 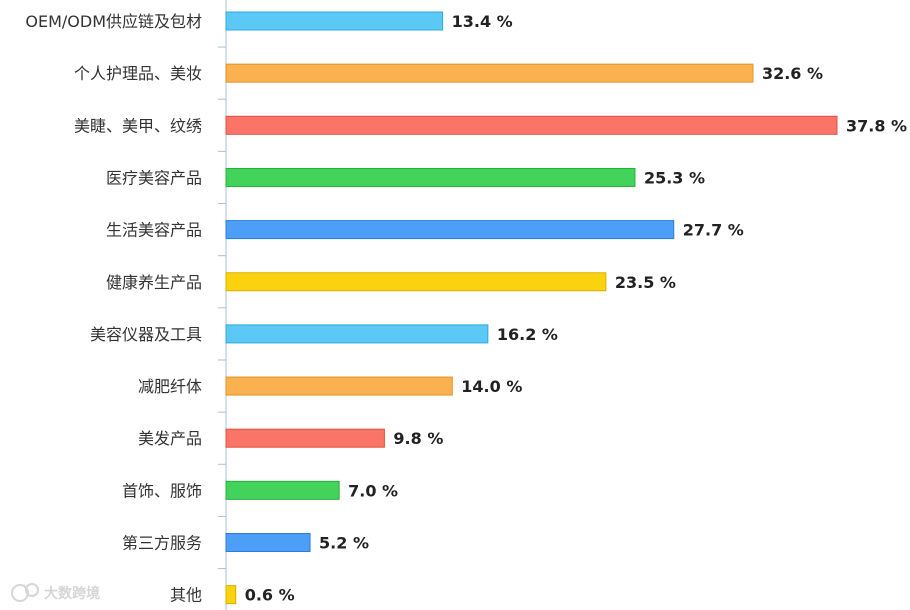 I want to click on value-label: 23.5 %, so click(x=645, y=282).